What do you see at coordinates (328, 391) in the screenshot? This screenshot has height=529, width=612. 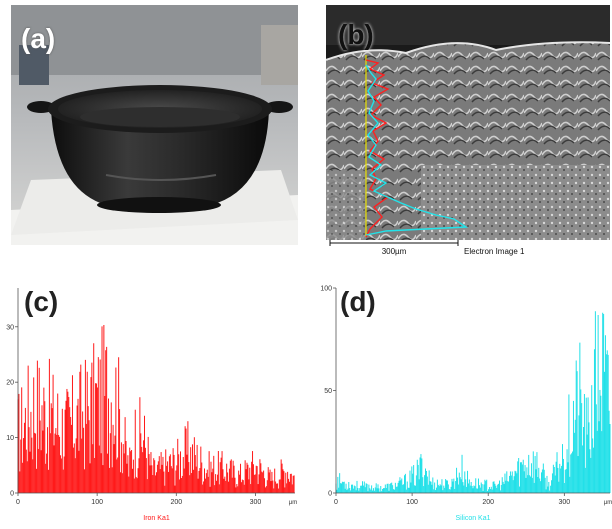 I see `y-tick-label: 50` at bounding box center [328, 391].